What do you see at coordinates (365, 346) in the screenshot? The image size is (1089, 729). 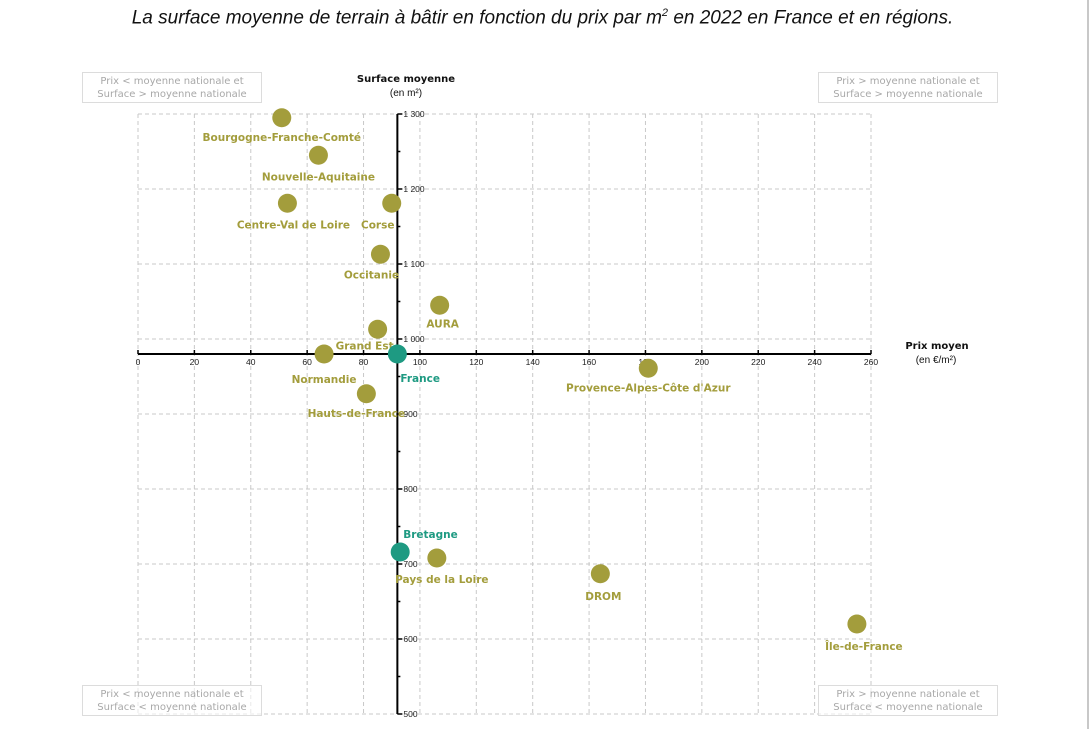 I see `data-point-label: Grand Est` at bounding box center [365, 346].